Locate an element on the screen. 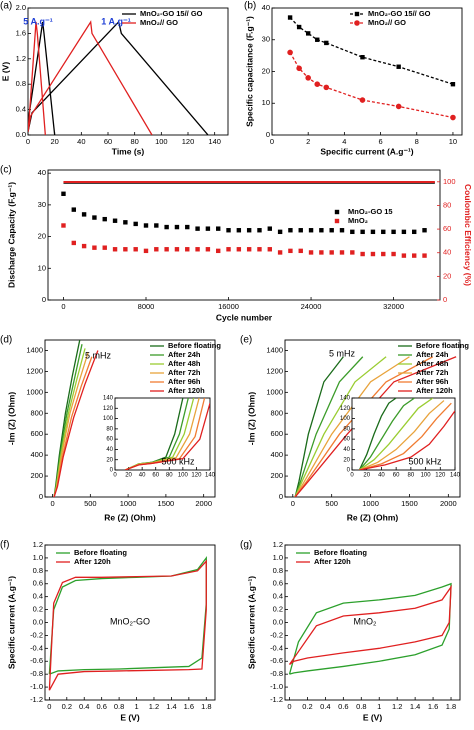  y-tick-label: 0.0 is located at coordinates (278, 621).